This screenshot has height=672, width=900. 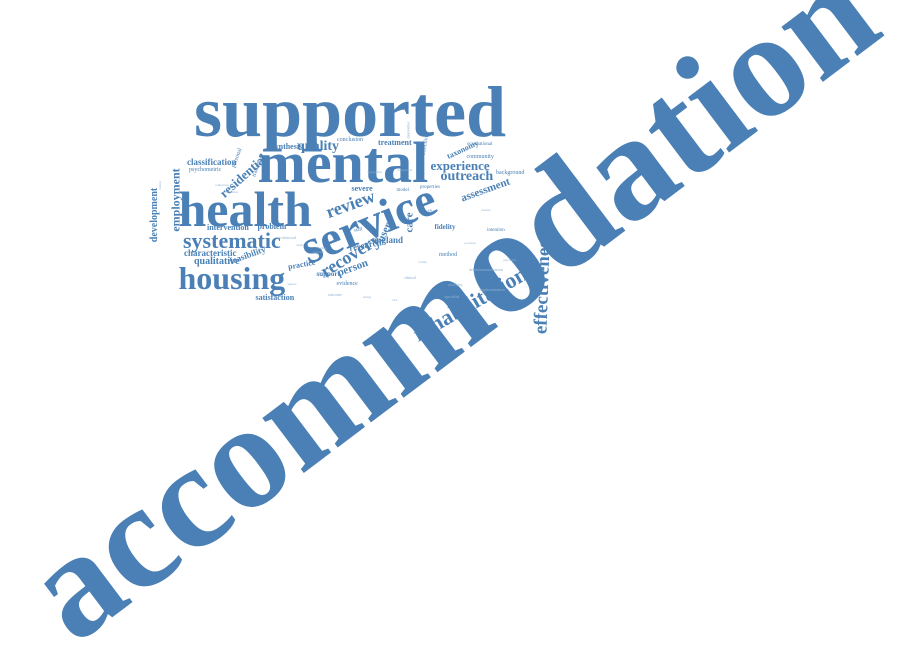 I want to click on cloud-word: psychosocial, so click(x=286, y=237).